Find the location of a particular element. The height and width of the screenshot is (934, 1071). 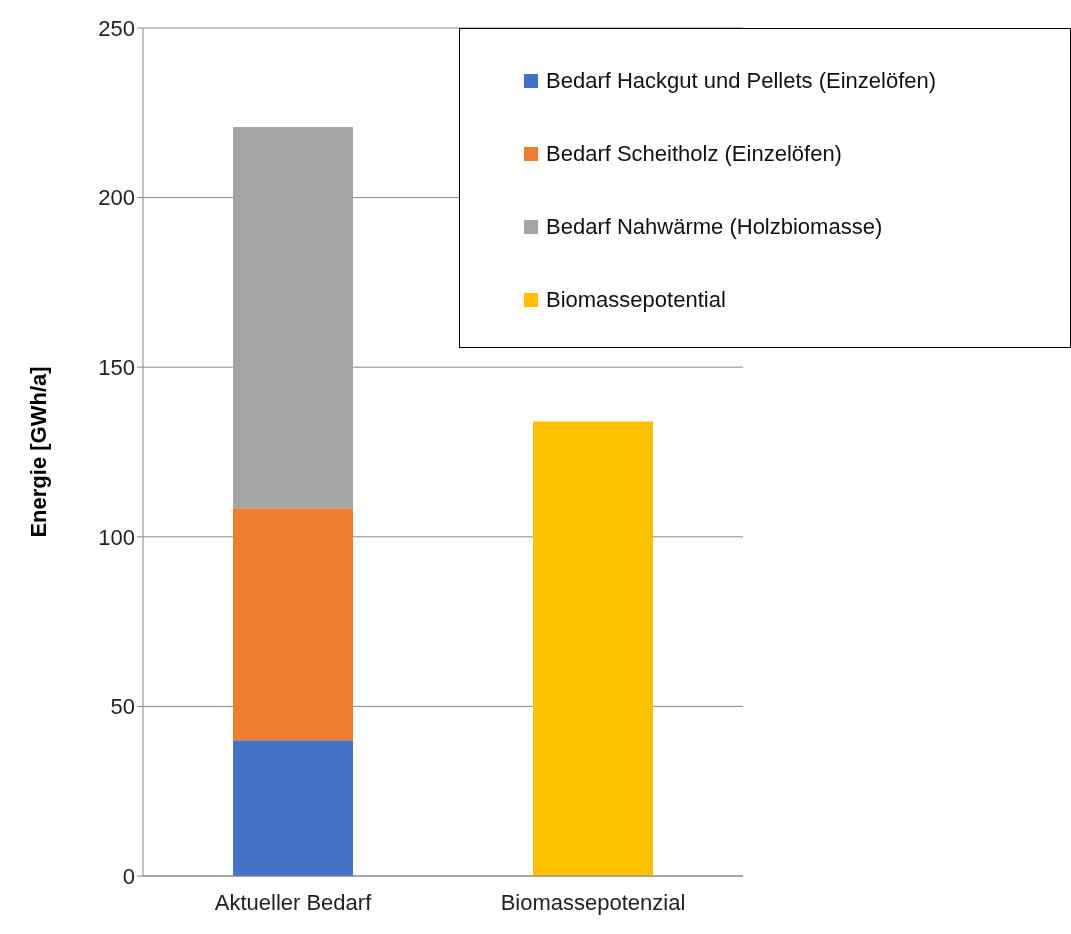

legend-label: Bedarf Scheitholz (Einzelöfen) is located at coordinates (694, 153).